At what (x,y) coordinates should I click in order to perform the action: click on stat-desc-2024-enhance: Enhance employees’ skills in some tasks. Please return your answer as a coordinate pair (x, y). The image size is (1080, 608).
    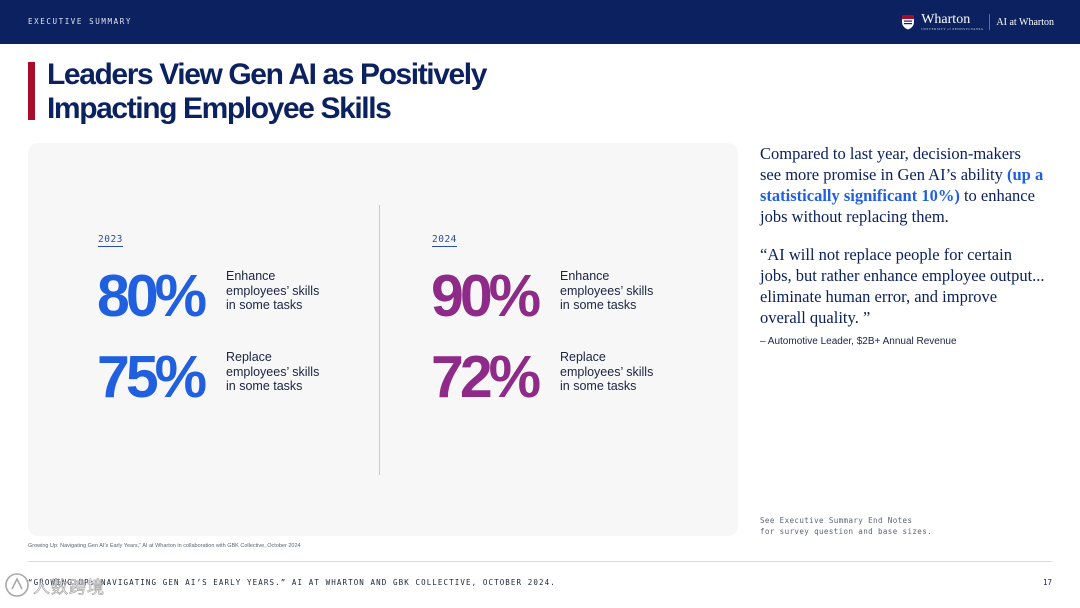
    Looking at the image, I should click on (620, 291).